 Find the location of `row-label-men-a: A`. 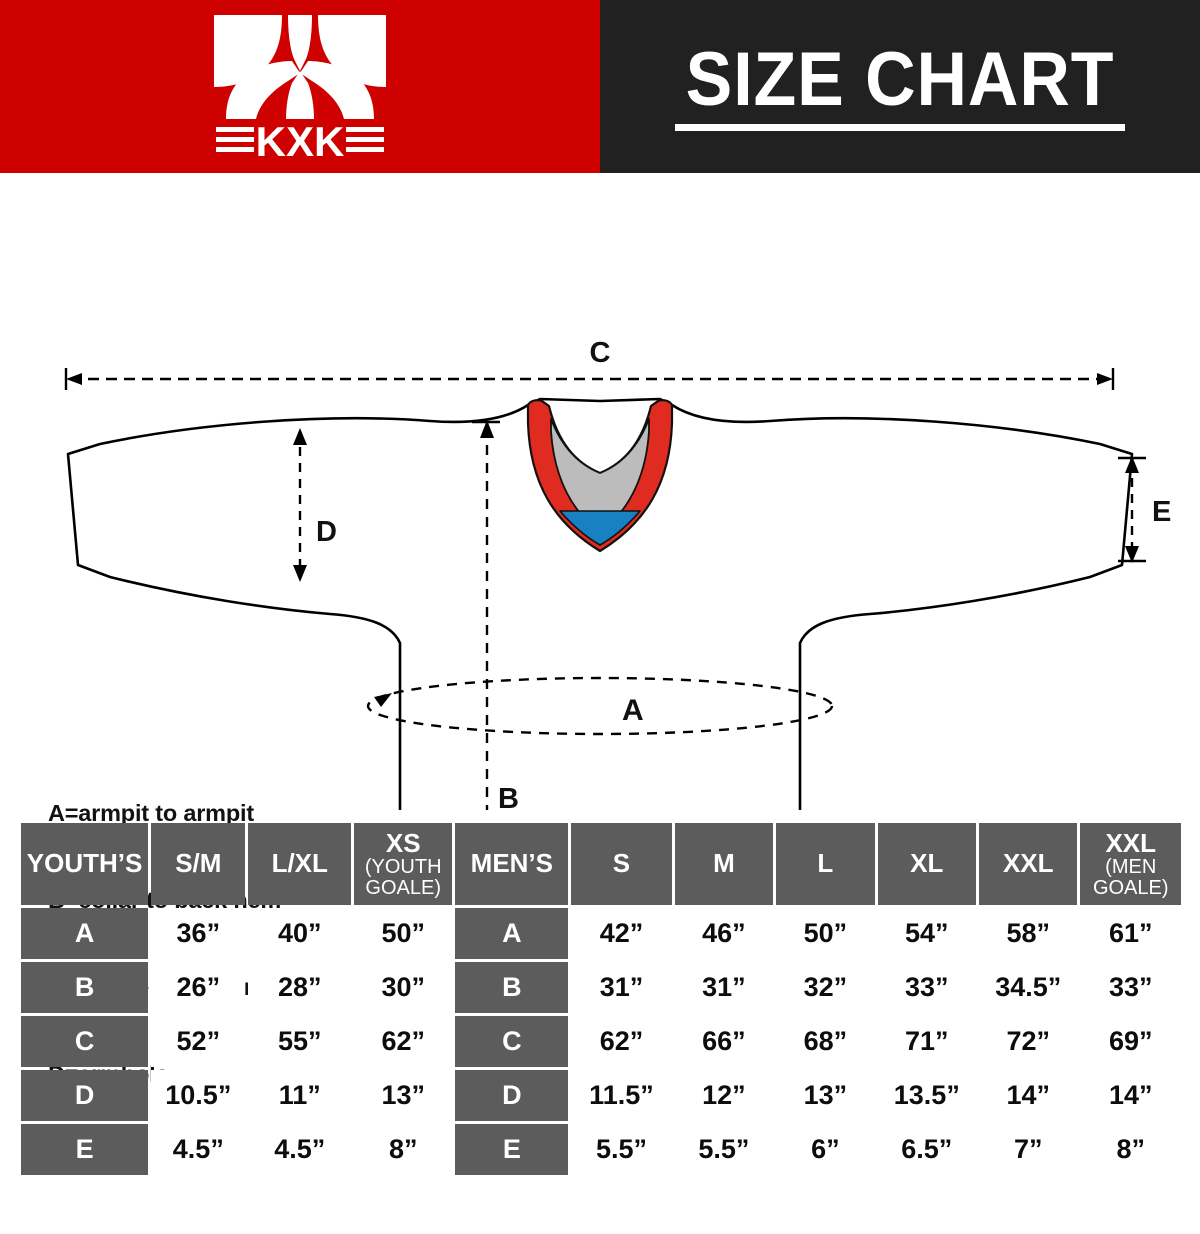

row-label-men-a: A is located at coordinates (512, 933).